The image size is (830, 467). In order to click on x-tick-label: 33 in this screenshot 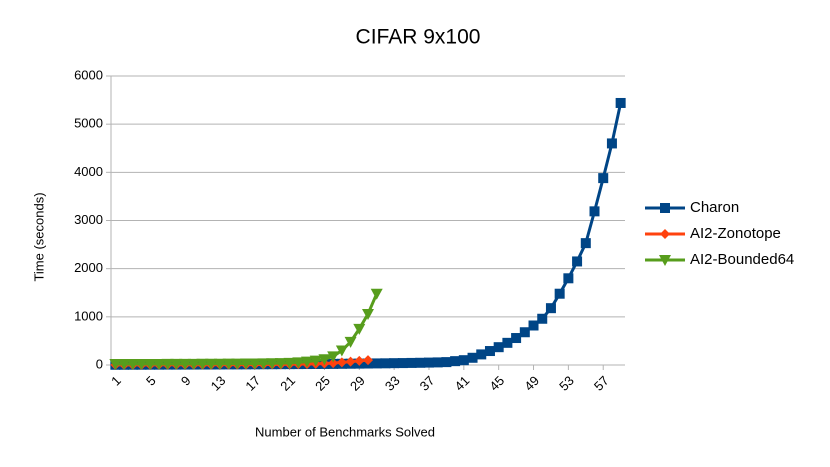, I will do `click(392, 383)`.